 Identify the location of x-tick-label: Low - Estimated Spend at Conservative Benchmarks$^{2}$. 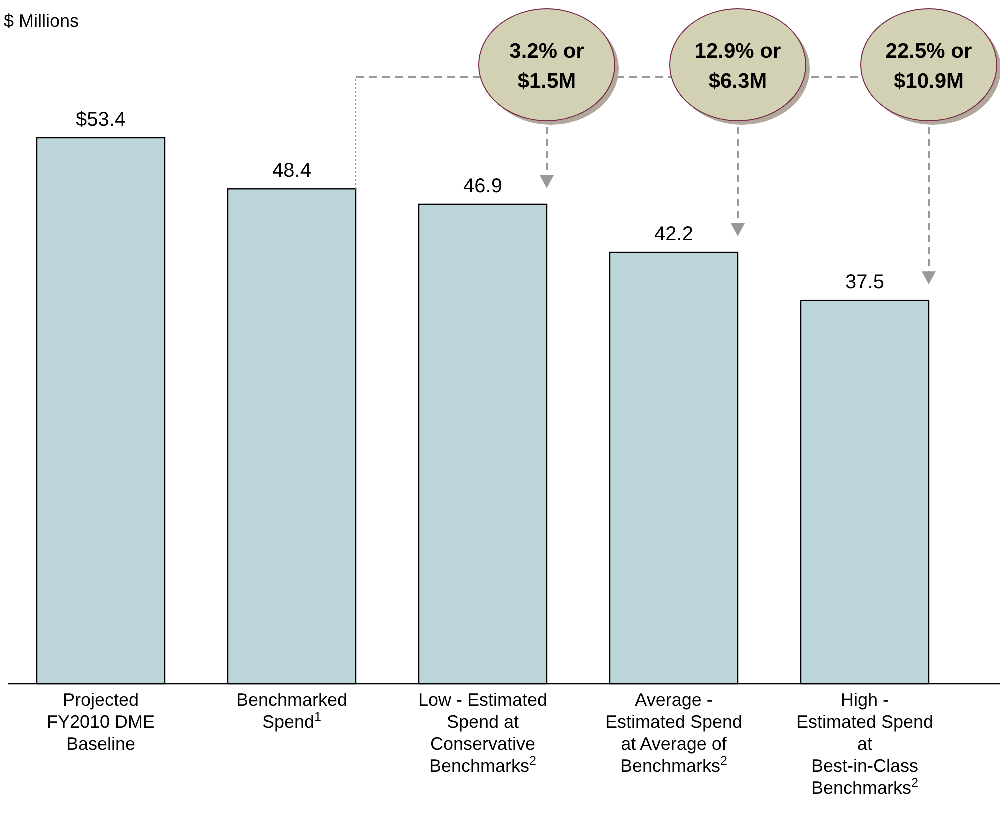
(483, 733).